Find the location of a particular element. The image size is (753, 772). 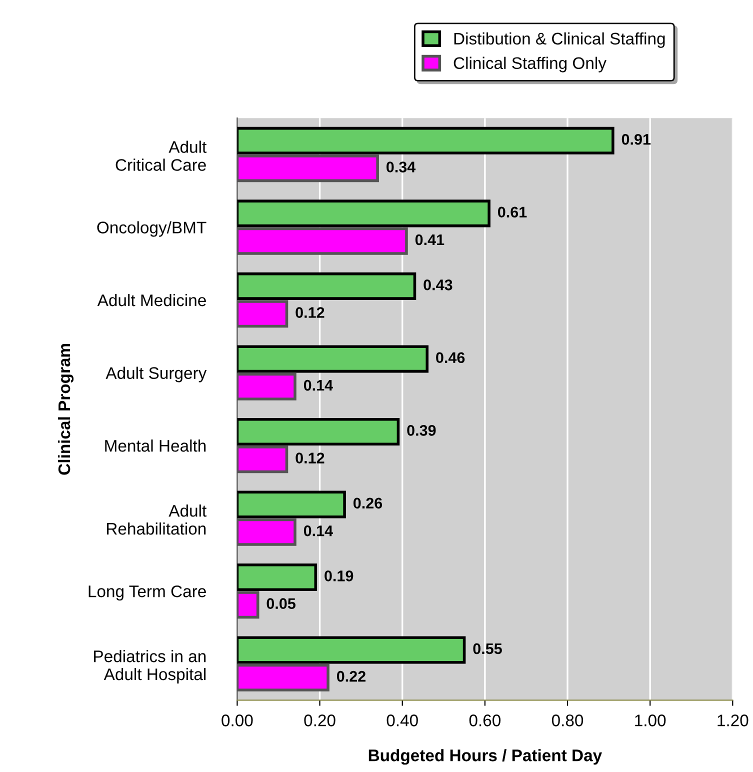

legend-label: Clinical Staffing Only is located at coordinates (530, 64).